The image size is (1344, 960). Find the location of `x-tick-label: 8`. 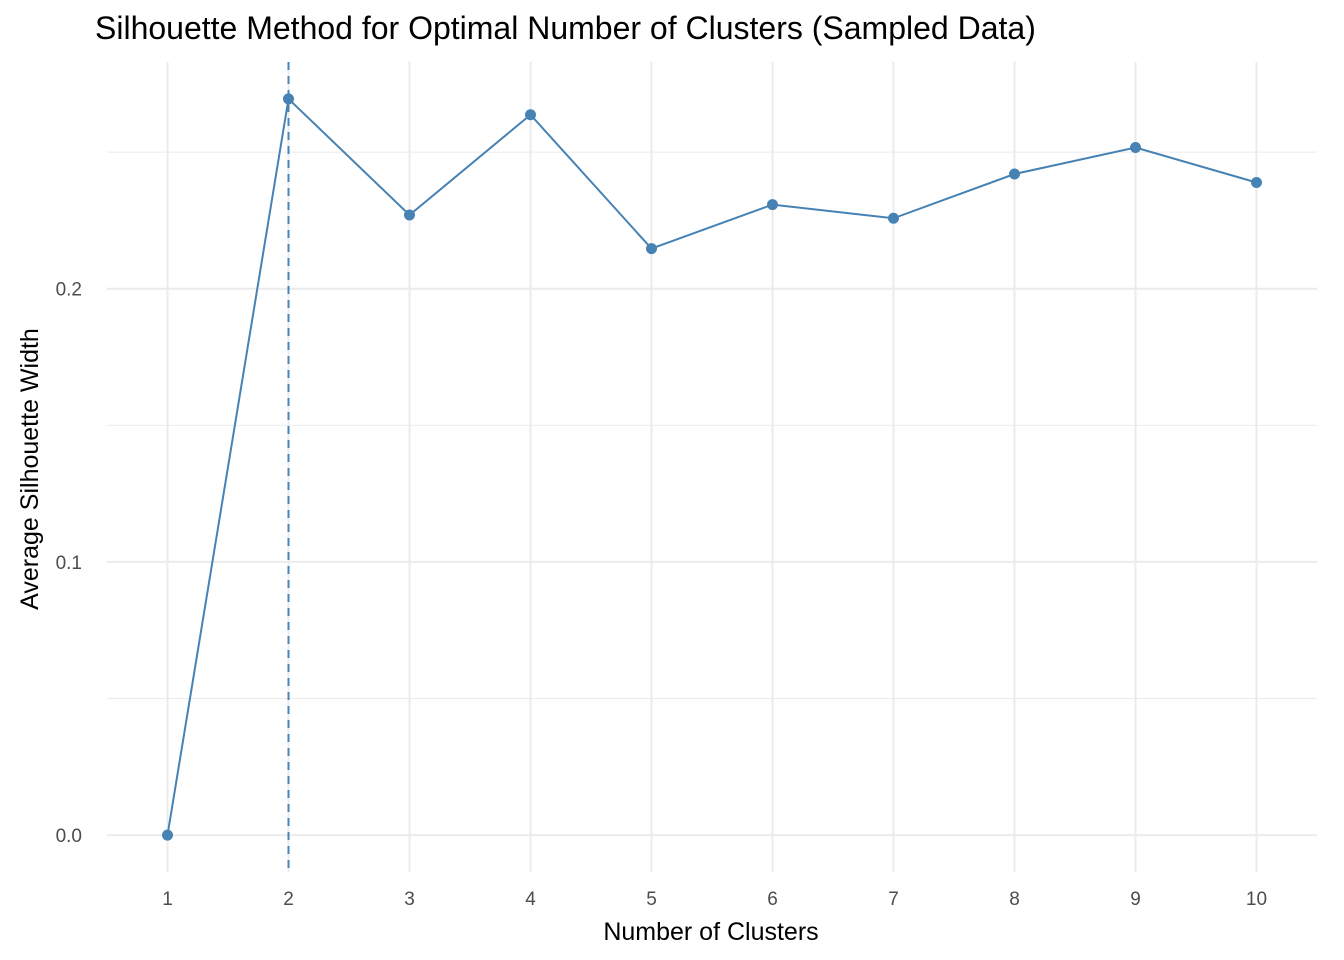

x-tick-label: 8 is located at coordinates (1014, 899).